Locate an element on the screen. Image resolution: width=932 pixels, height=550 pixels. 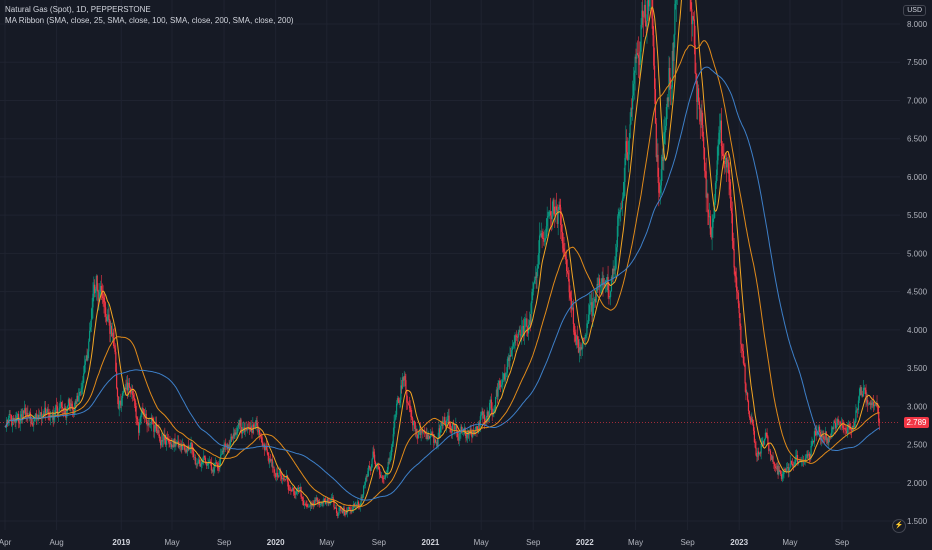
symbol-title: Natural Gas (Spot), 1D, PEPPERSTONE is located at coordinates (78, 9).